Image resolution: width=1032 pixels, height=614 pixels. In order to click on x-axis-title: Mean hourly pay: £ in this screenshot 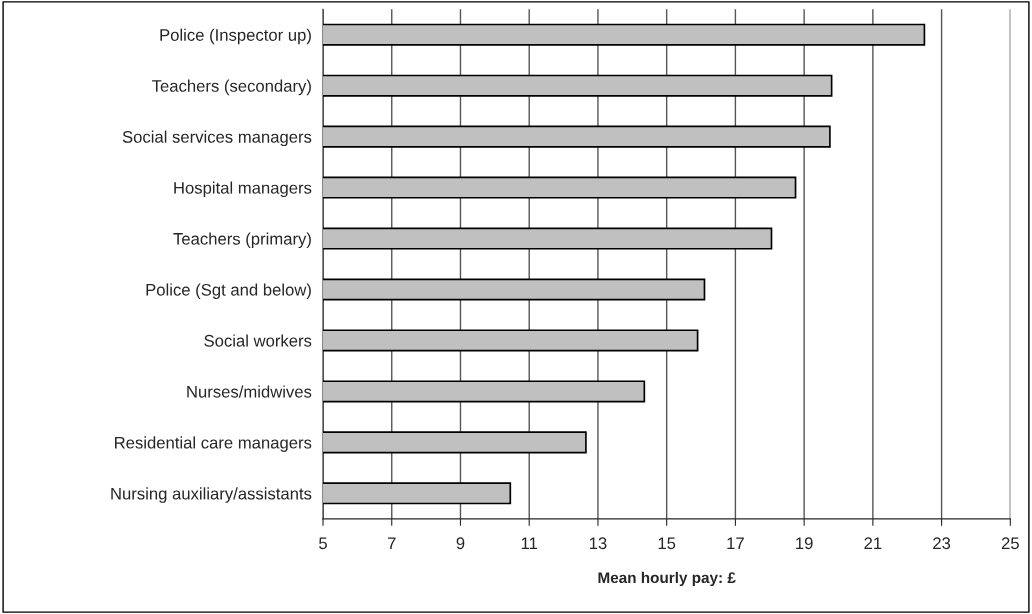, I will do `click(667, 579)`.